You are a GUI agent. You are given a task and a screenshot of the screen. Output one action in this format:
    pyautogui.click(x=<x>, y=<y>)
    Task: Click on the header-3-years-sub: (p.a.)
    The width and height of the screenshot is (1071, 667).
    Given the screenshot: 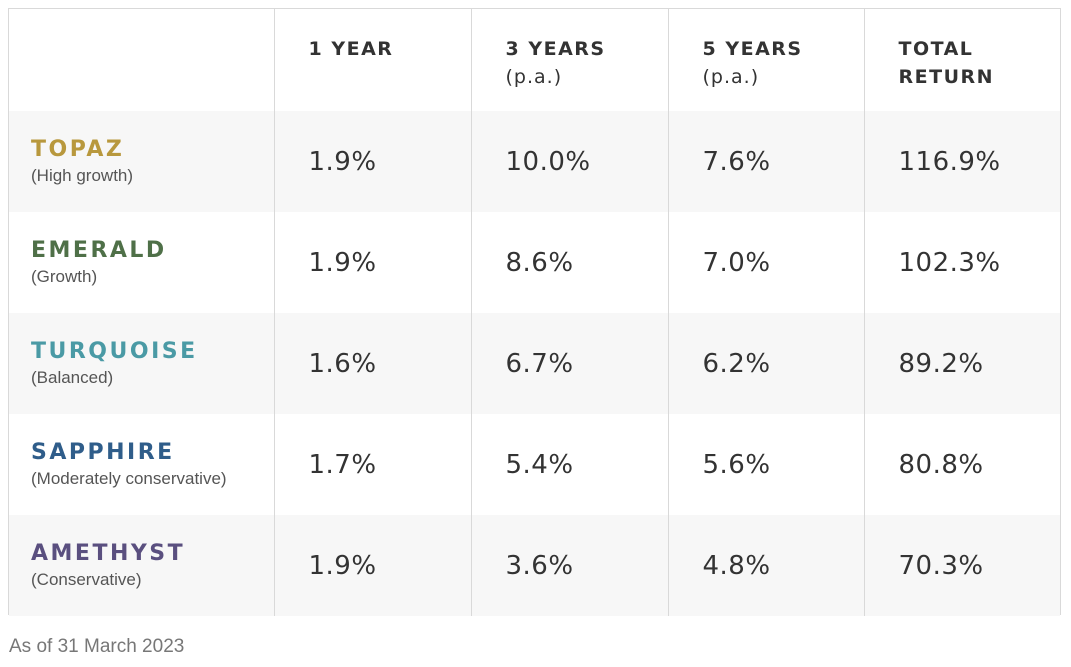 What is the action you would take?
    pyautogui.click(x=534, y=77)
    